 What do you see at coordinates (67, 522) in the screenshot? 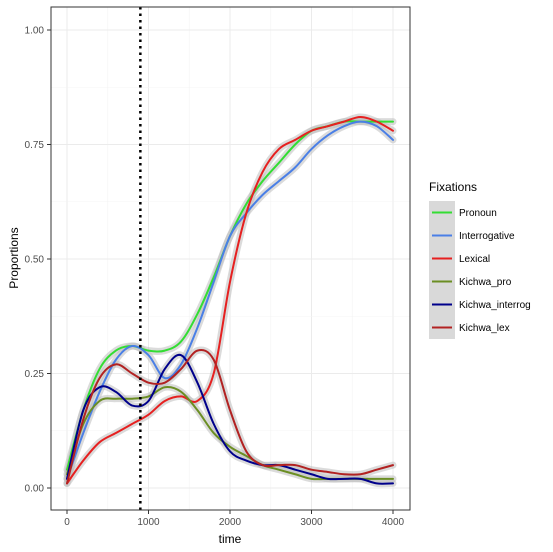
I see `x-tick-label: 0` at bounding box center [67, 522].